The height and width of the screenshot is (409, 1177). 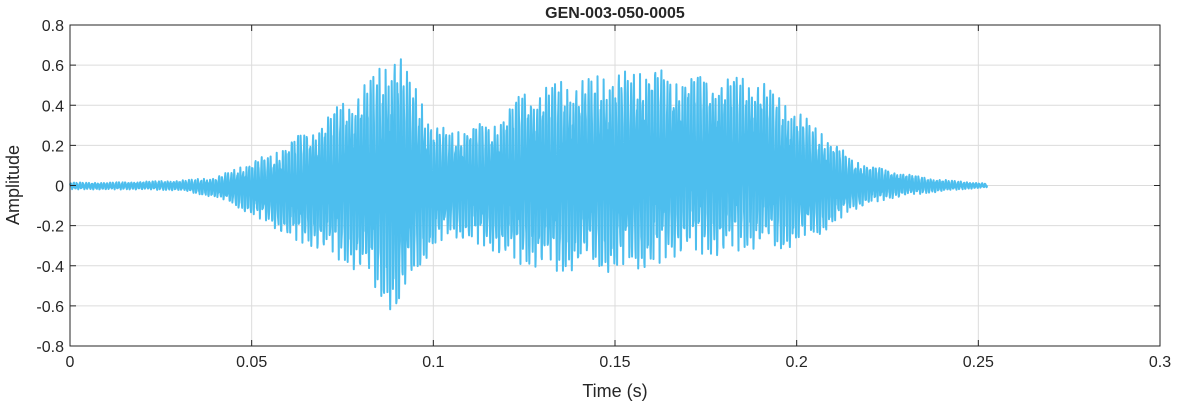 What do you see at coordinates (53, 26) in the screenshot?
I see `y-tick-label: 0.8` at bounding box center [53, 26].